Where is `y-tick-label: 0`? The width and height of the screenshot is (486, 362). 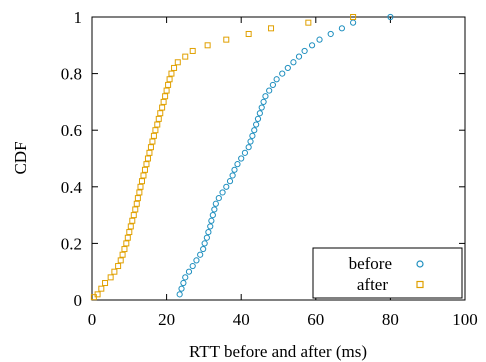
y-tick-label: 0 is located at coordinates (78, 300).